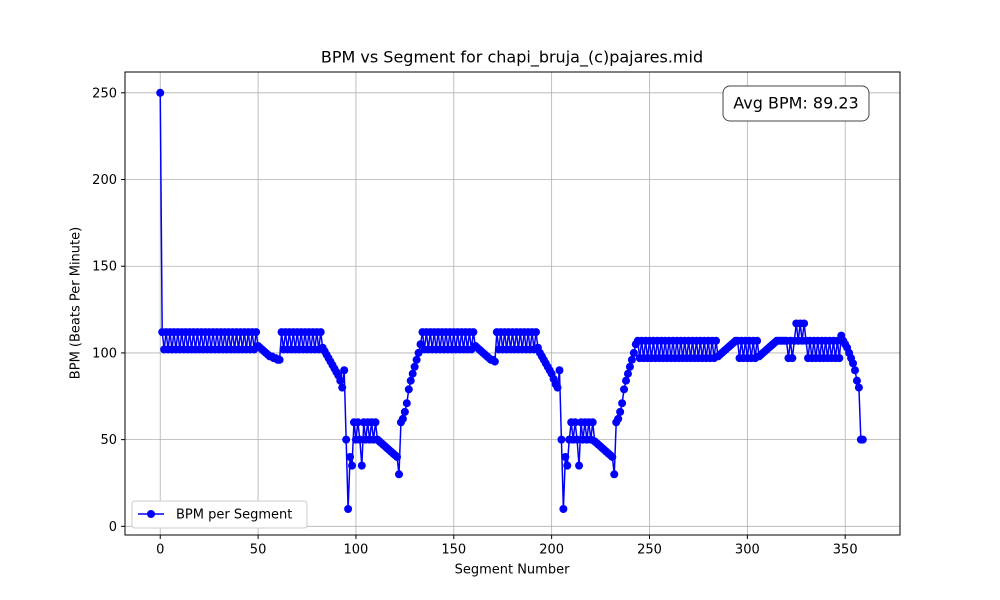  Describe the element at coordinates (113, 527) in the screenshot. I see `y-tick-label: 0` at that location.